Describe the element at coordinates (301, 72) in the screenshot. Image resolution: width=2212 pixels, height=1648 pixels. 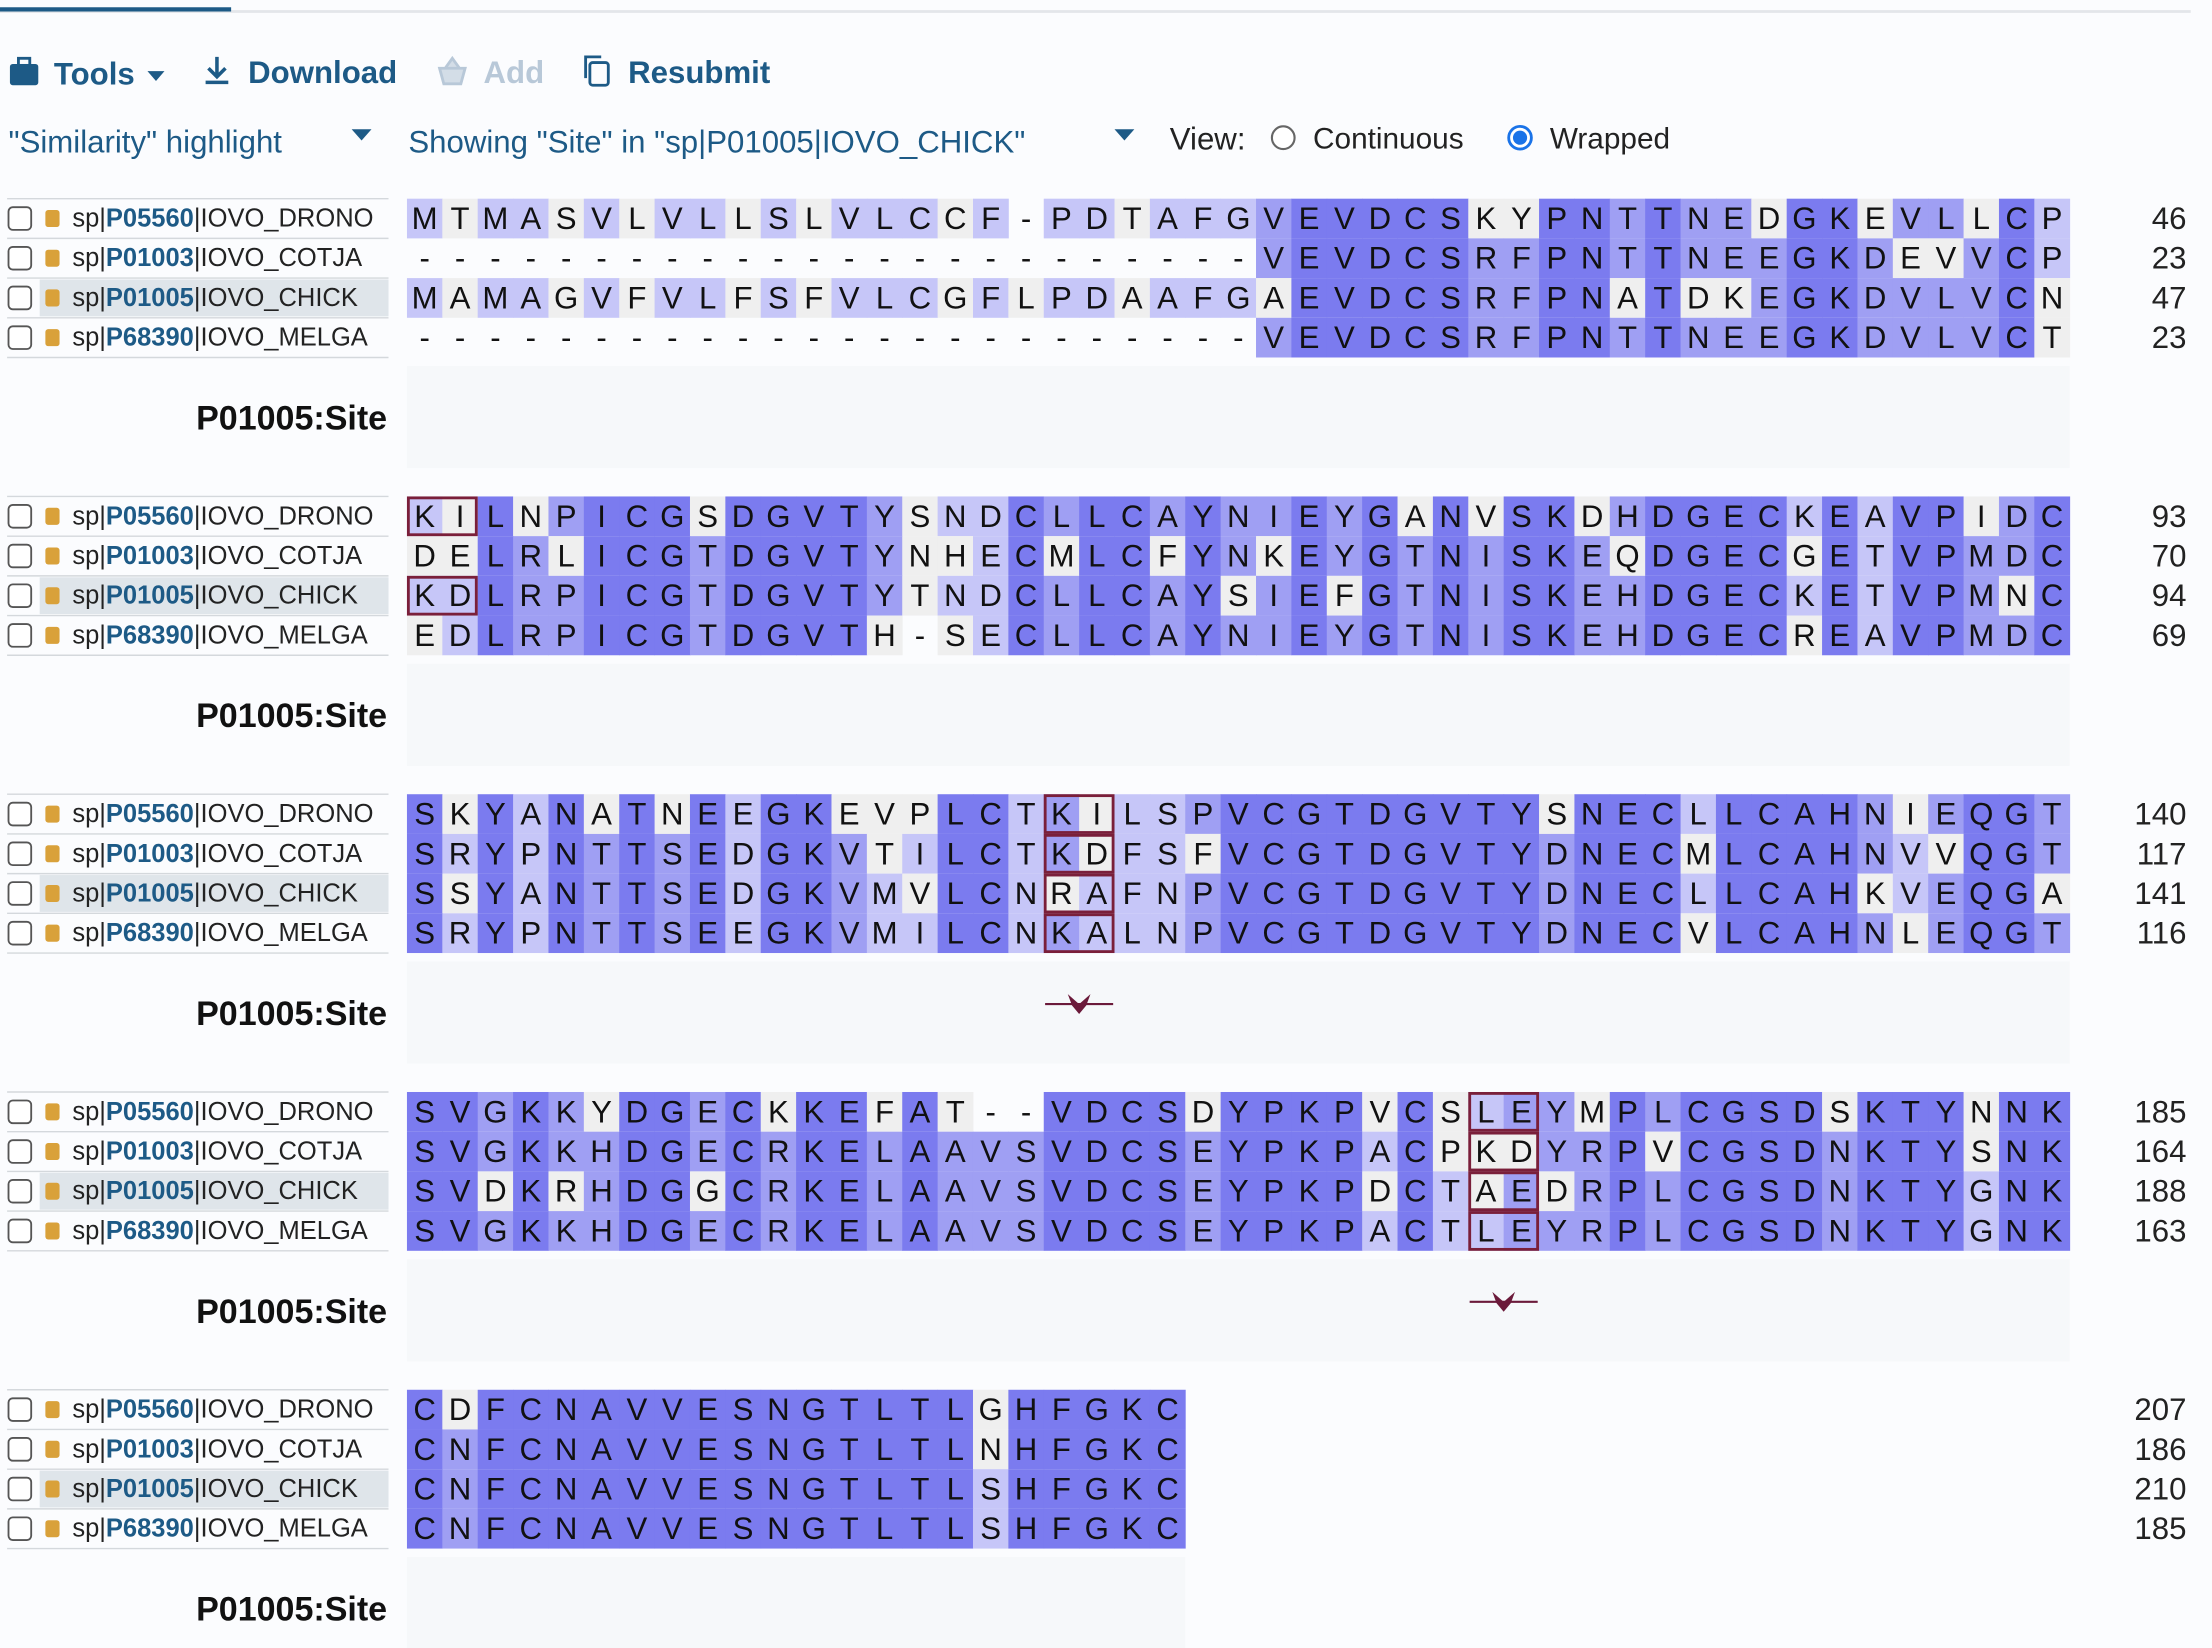
I see `download-button: Download` at that location.